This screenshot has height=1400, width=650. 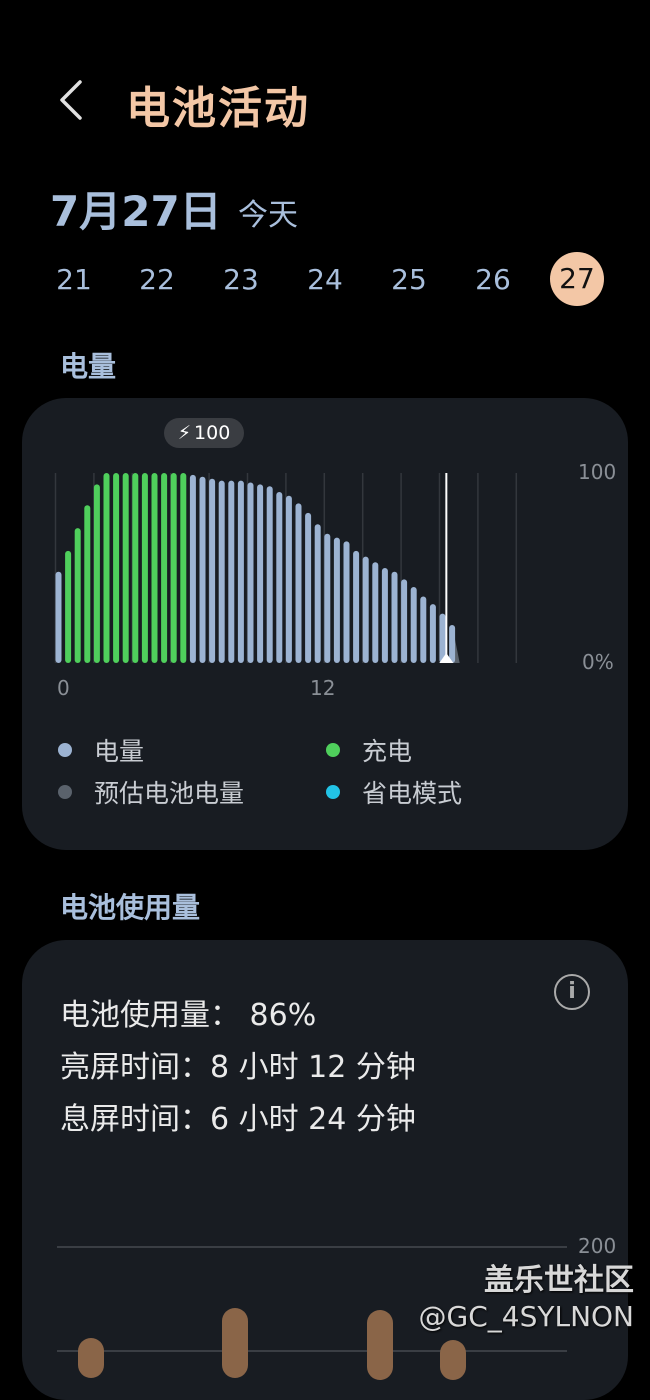 What do you see at coordinates (312, 1247) in the screenshot?
I see `usage-gridline-top` at bounding box center [312, 1247].